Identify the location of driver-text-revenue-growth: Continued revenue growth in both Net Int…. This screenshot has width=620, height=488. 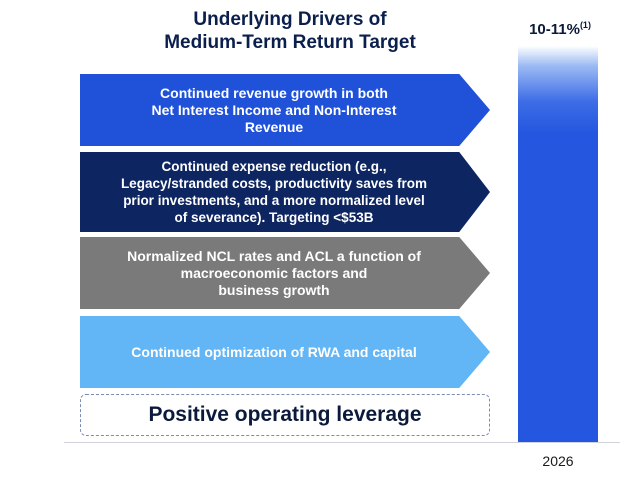
(274, 109).